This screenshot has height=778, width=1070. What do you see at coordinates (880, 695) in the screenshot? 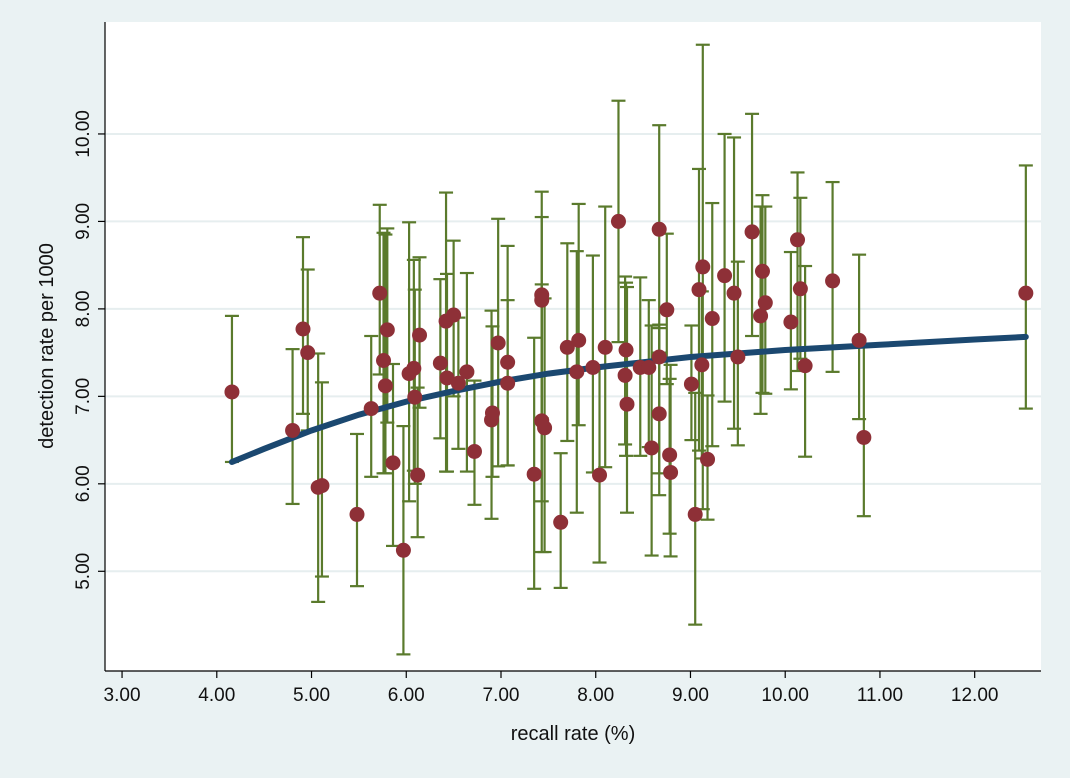
I see `x-tick-label: 11.00` at bounding box center [880, 695].